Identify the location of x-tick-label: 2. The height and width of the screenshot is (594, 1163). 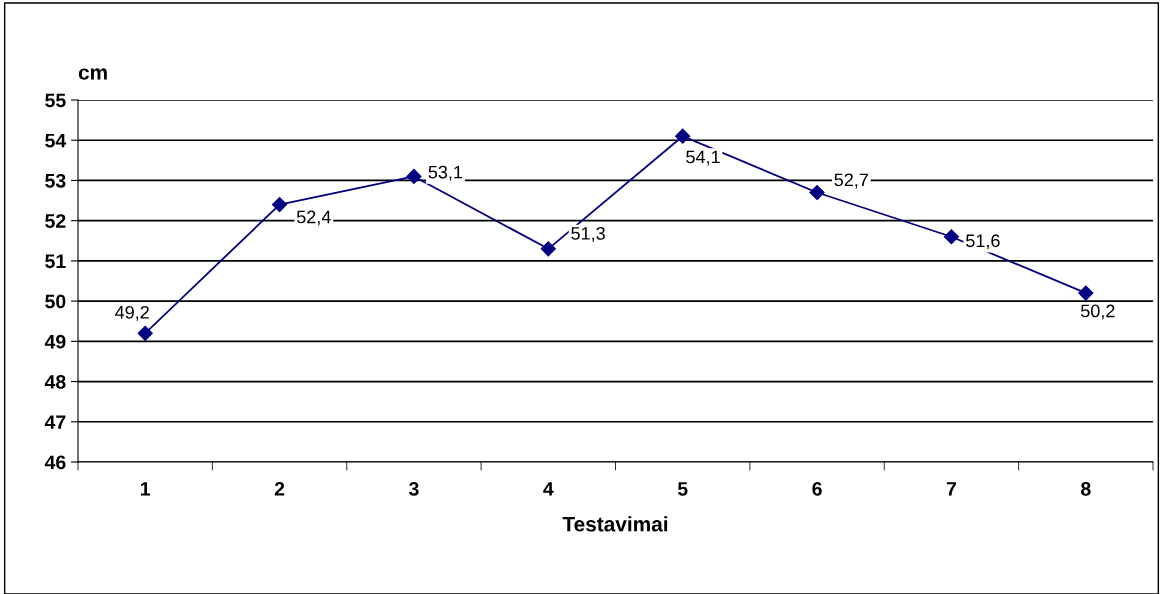
(279, 488).